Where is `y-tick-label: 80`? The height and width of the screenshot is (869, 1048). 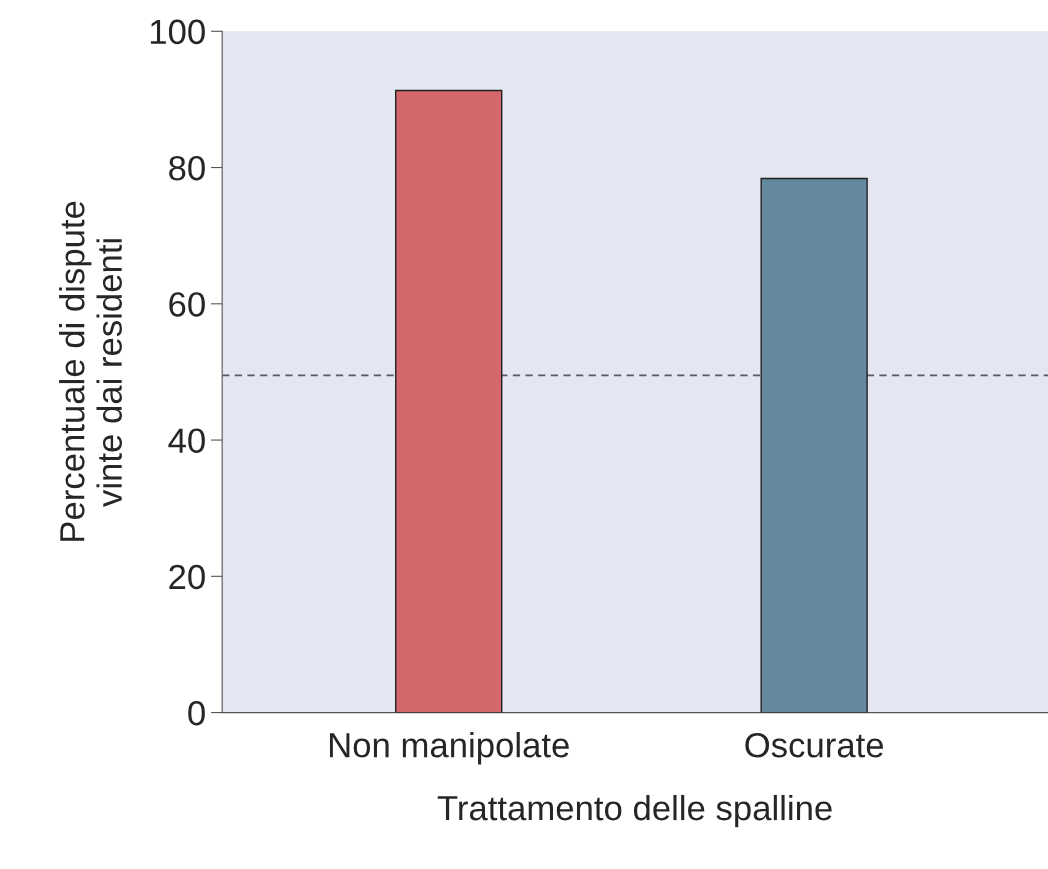 y-tick-label: 80 is located at coordinates (187, 168).